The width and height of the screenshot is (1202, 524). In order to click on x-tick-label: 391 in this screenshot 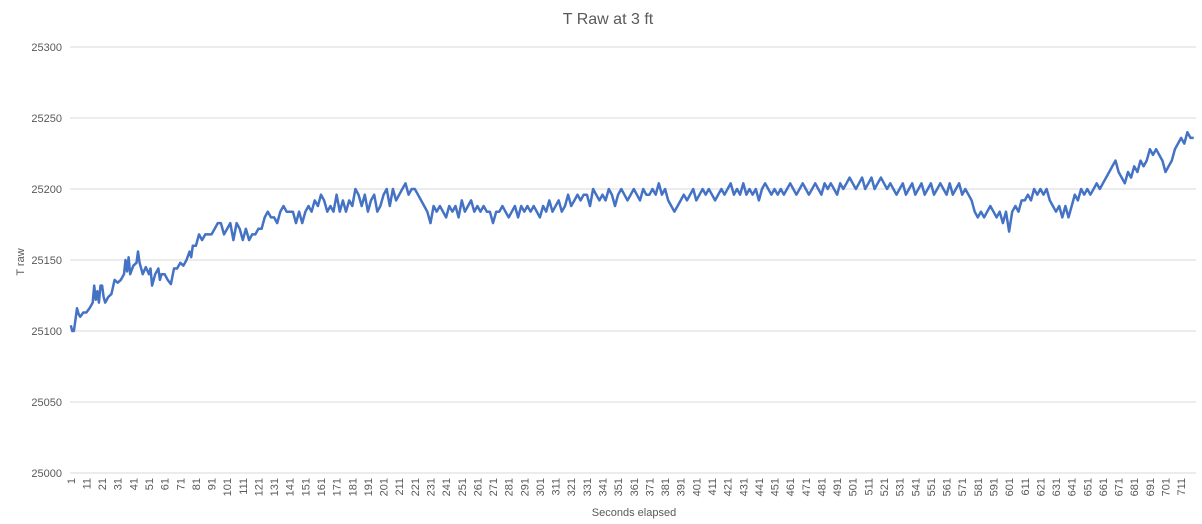, I will do `click(682, 487)`.